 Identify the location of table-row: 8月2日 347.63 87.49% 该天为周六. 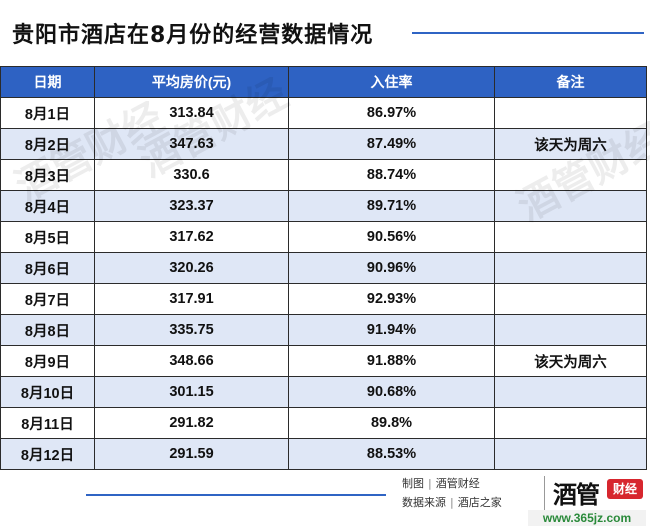
(323, 144).